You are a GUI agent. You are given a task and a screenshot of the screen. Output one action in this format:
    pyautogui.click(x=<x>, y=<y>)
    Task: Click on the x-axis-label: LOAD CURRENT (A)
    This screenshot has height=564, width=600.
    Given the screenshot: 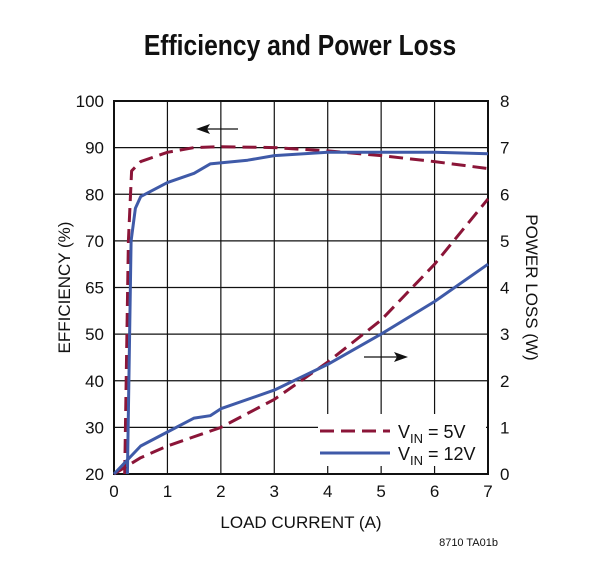 What is the action you would take?
    pyautogui.click(x=300, y=522)
    